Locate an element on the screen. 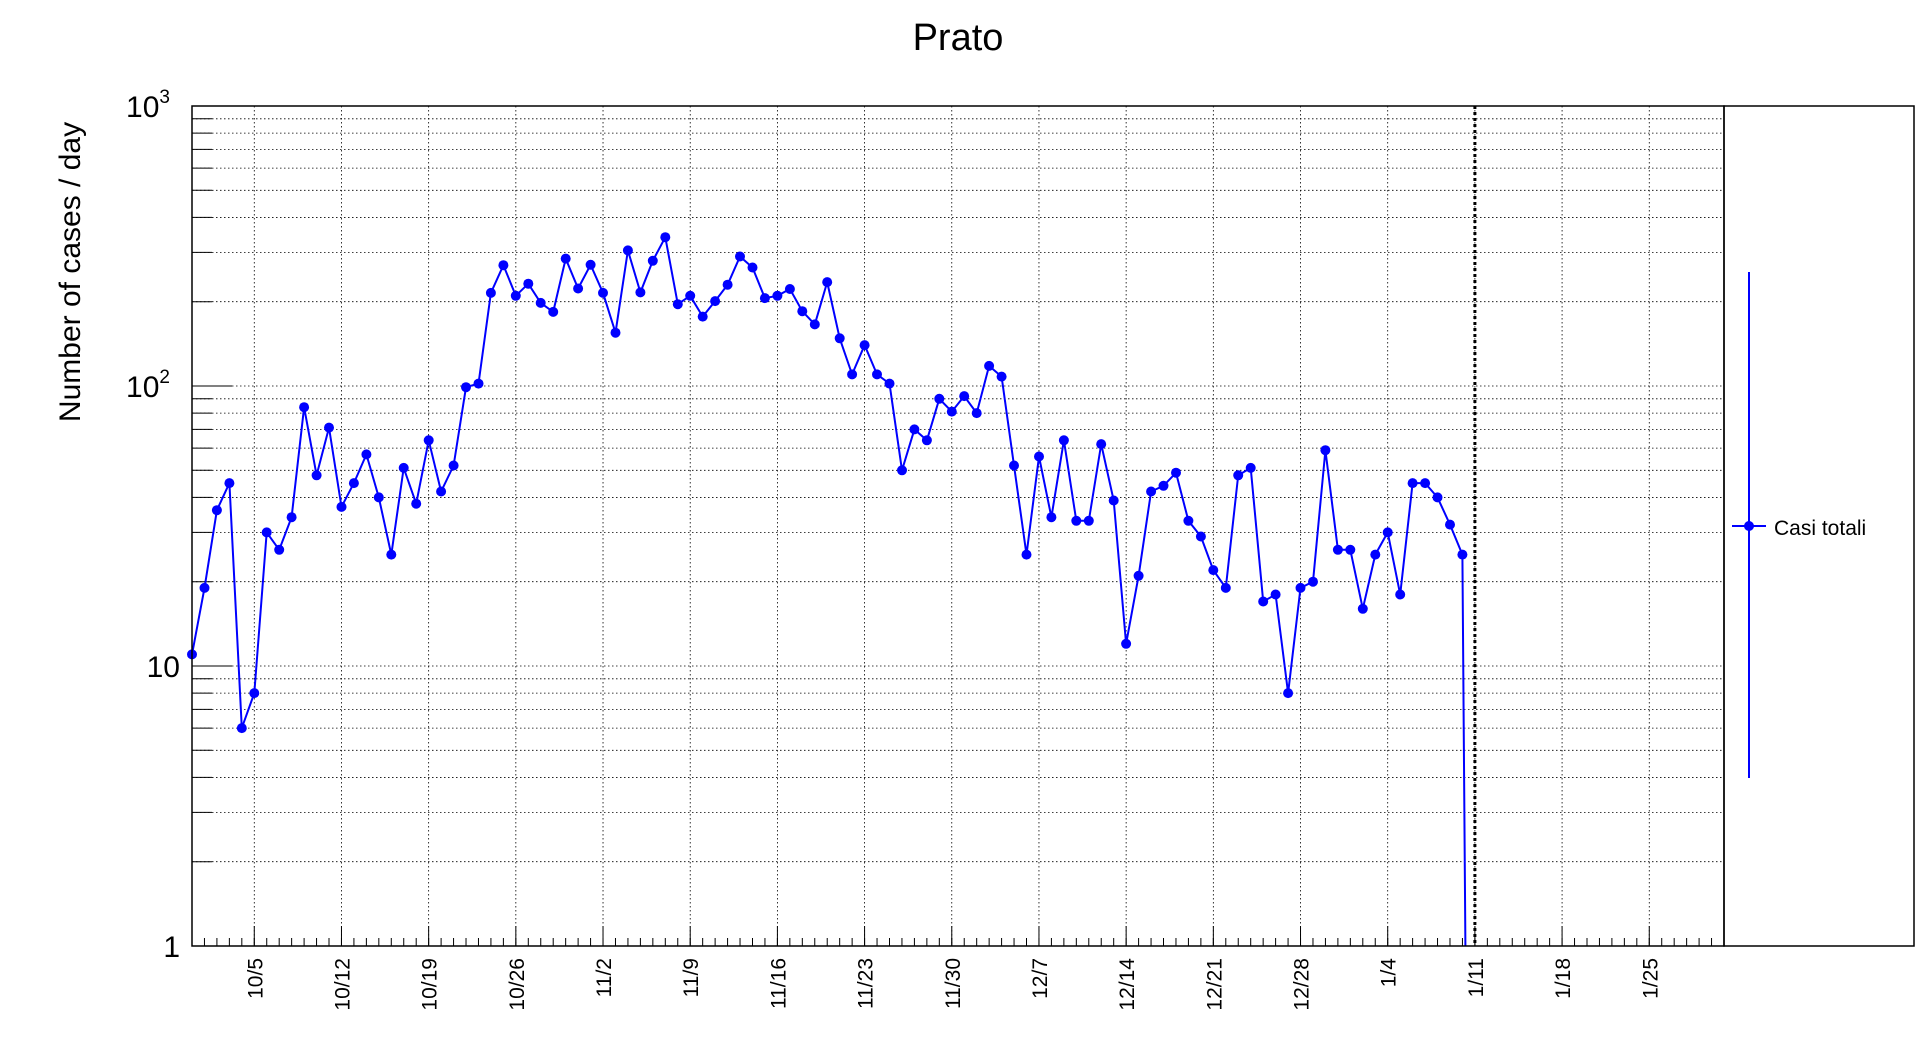 The height and width of the screenshot is (1052, 1916). y-minor-ticks is located at coordinates (212, 532).